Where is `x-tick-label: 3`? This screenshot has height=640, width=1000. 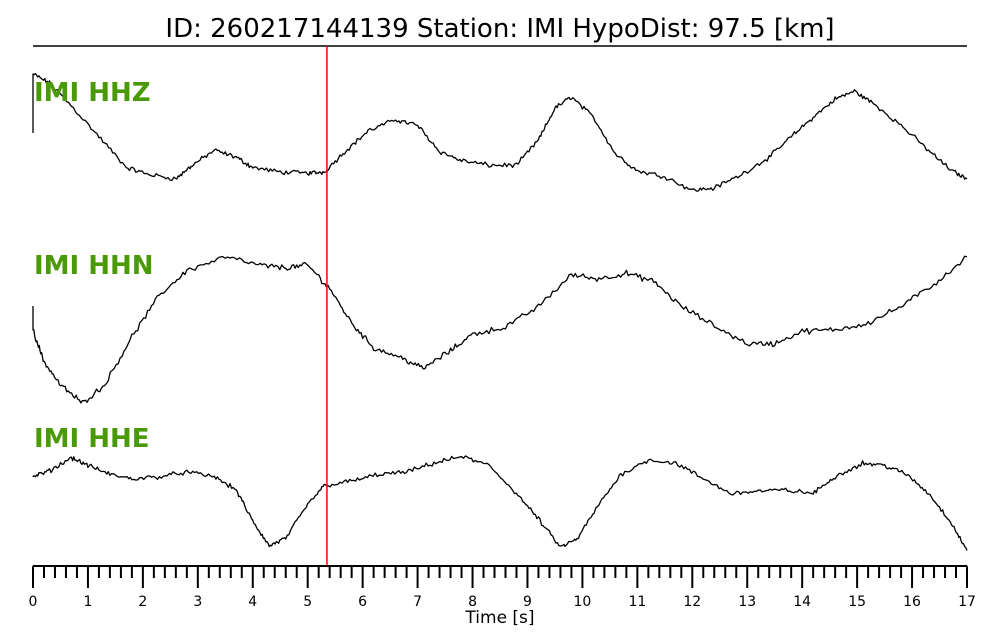
x-tick-label: 3 is located at coordinates (197, 602).